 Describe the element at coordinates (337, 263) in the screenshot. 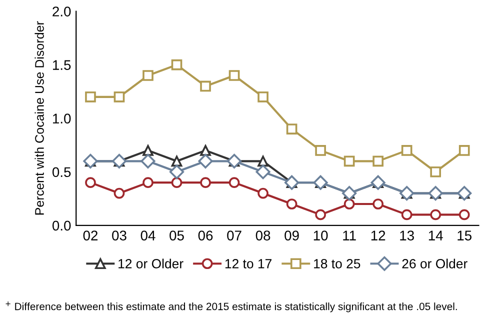

I see `legend-label: 18 to 25` at that location.